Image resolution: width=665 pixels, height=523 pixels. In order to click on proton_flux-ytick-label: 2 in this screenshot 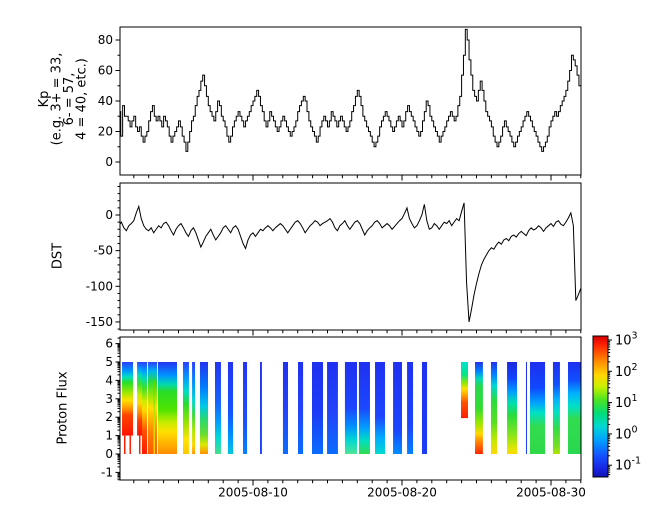, I will do `click(109, 417)`.